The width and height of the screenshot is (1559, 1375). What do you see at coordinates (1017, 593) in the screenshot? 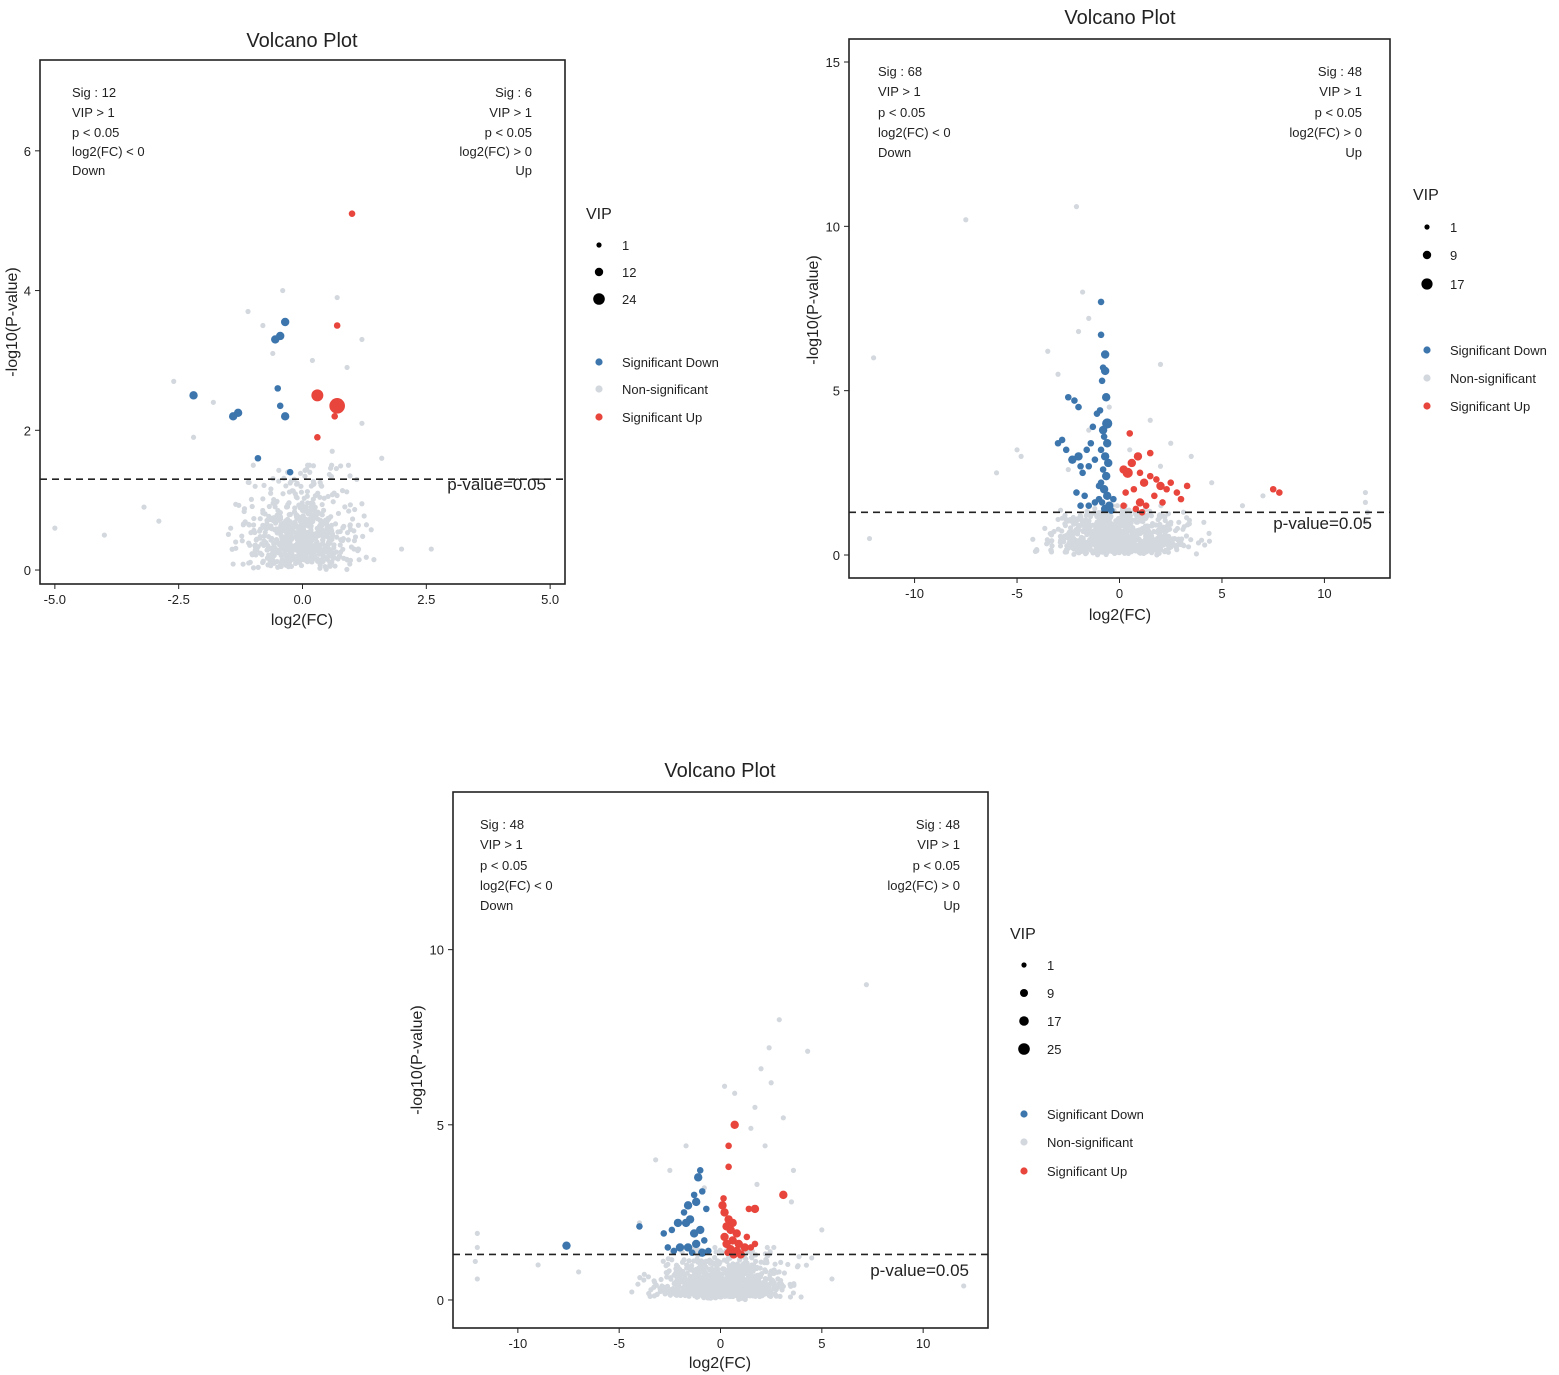
I see `x-tick-label: -5` at bounding box center [1017, 593].